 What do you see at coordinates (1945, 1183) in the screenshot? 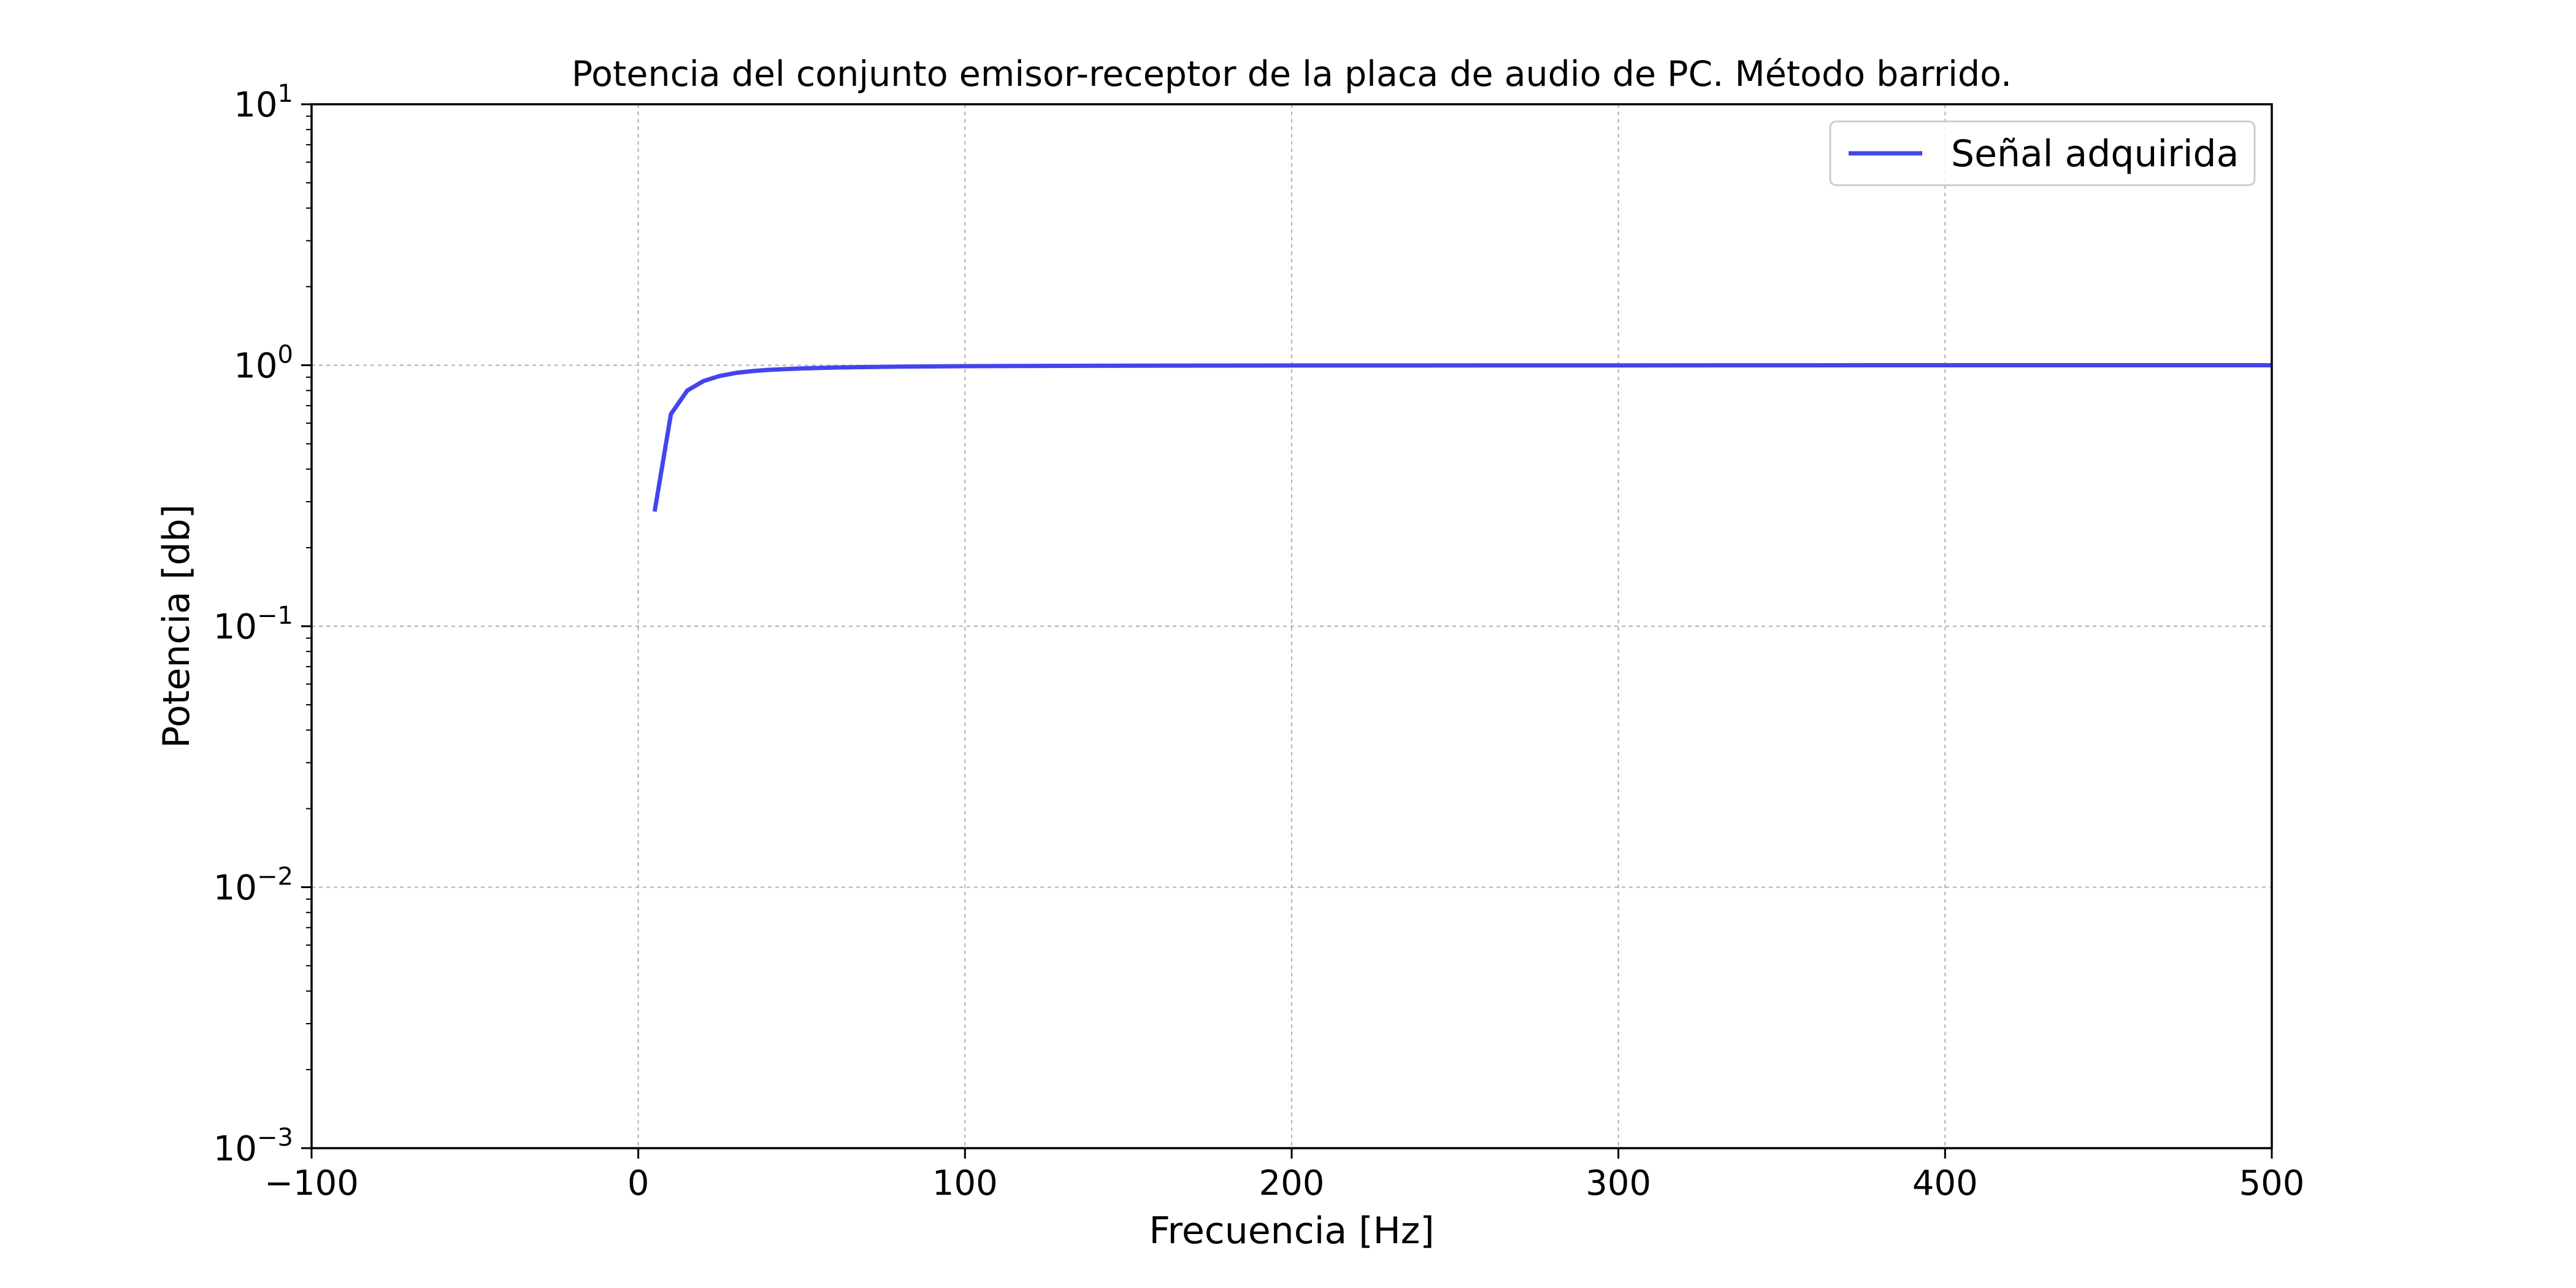
I see `x-tick-label: 400` at bounding box center [1945, 1183].